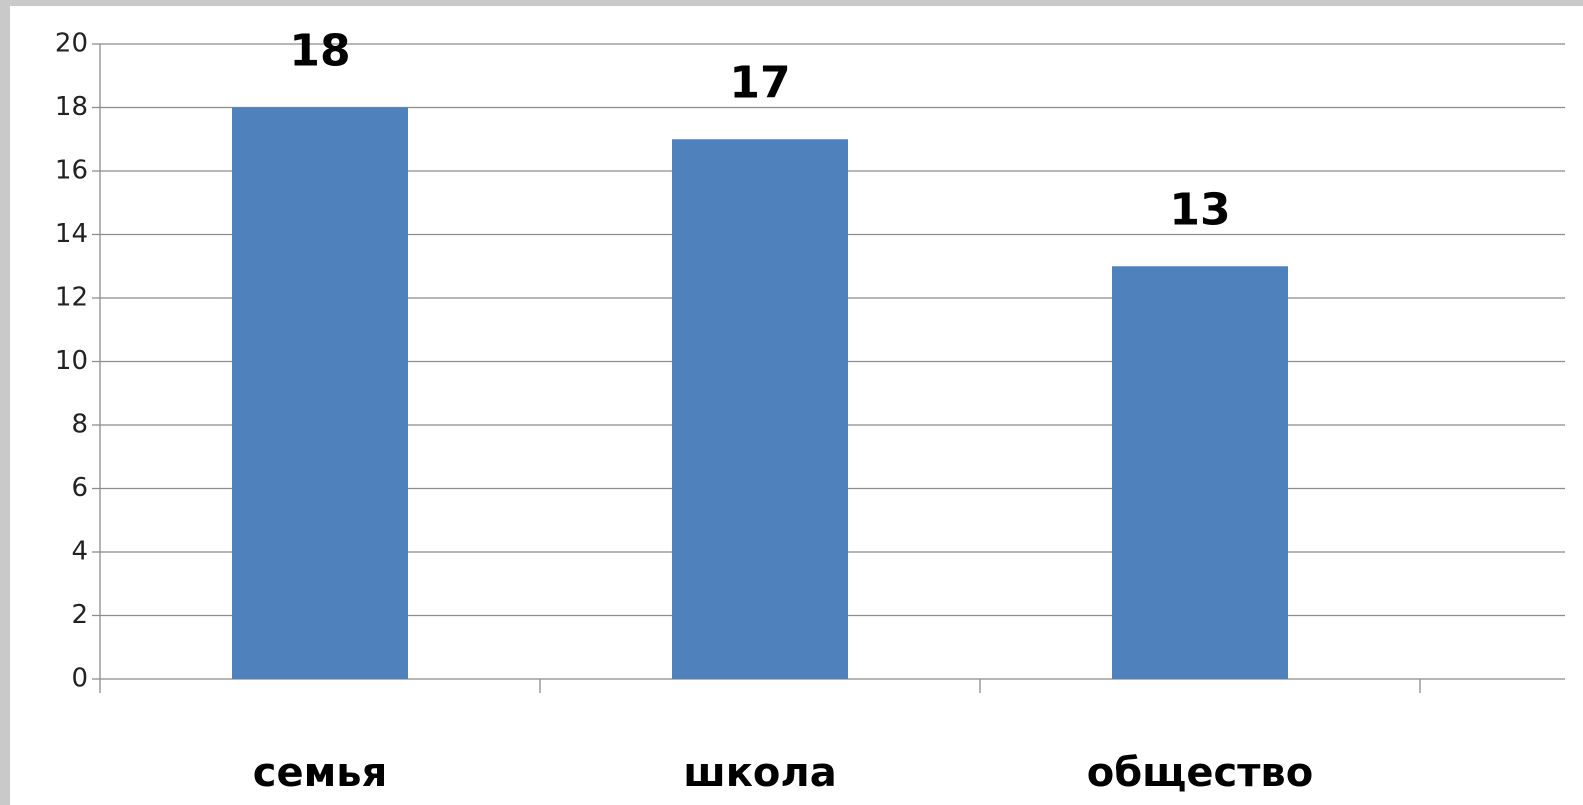 This screenshot has height=805, width=1583. I want to click on x-tick-label: общество, so click(1200, 773).